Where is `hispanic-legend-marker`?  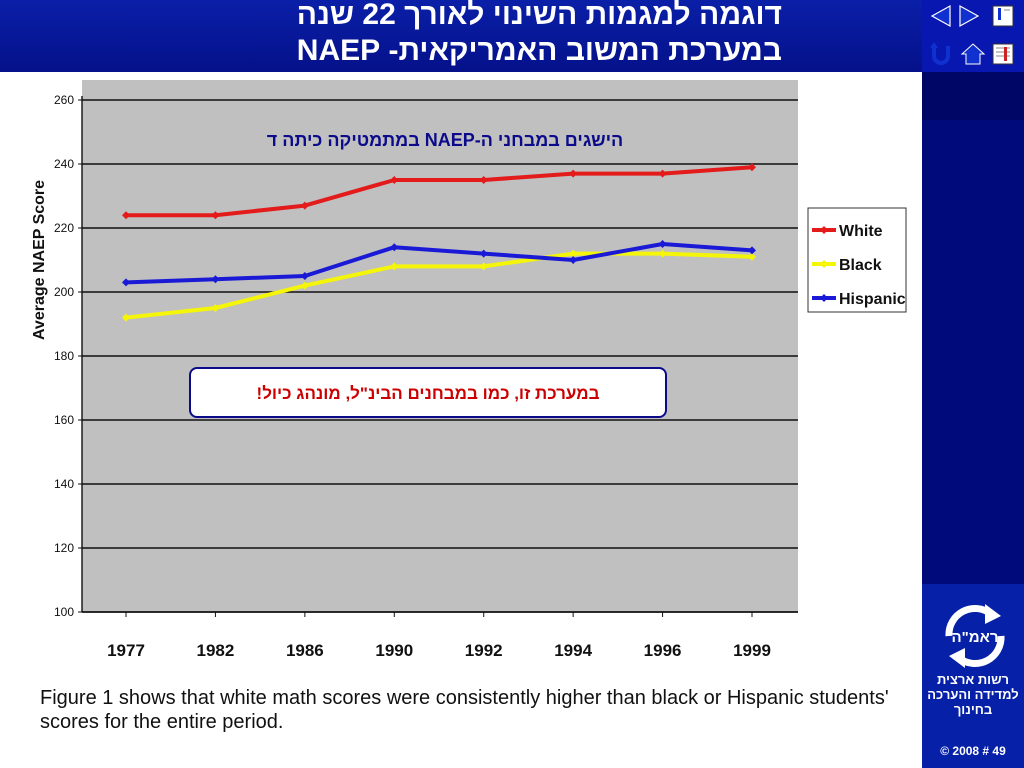
hispanic-legend-marker is located at coordinates (824, 298).